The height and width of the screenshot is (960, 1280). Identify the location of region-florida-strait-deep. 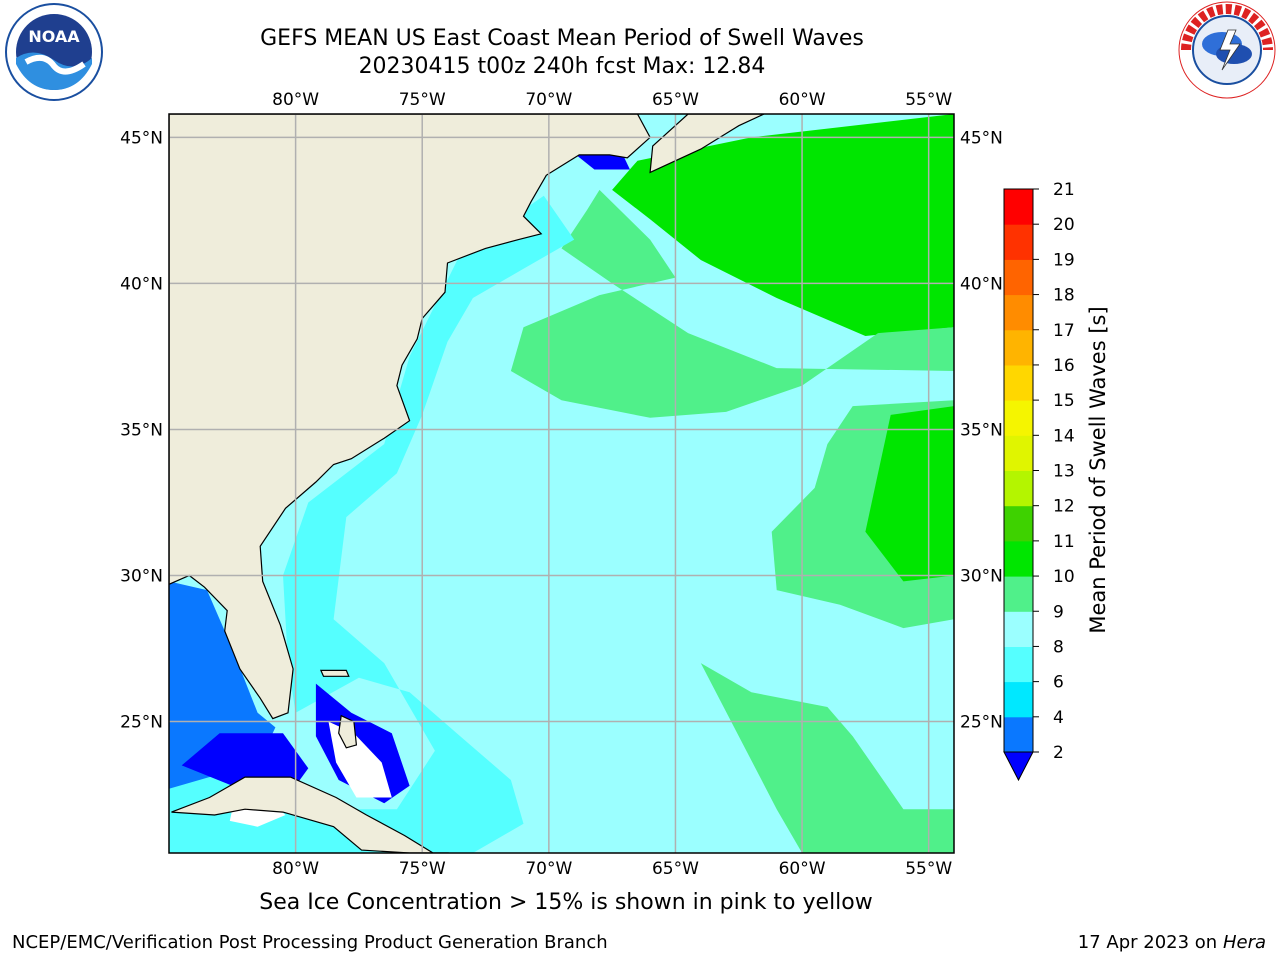
(245, 759).